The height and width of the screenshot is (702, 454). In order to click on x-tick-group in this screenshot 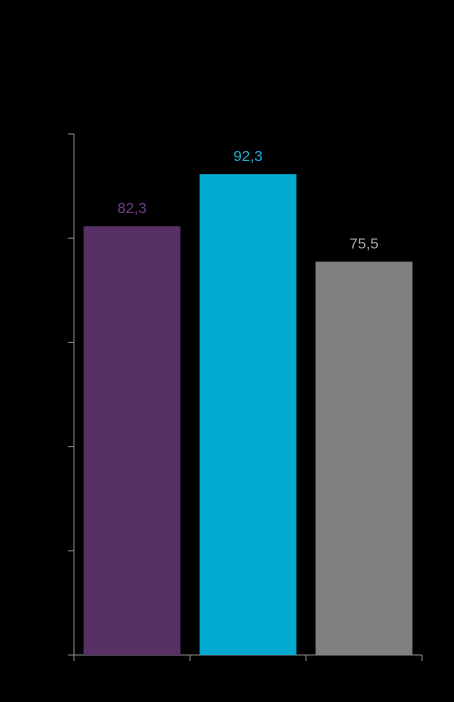, I will do `click(248, 658)`.